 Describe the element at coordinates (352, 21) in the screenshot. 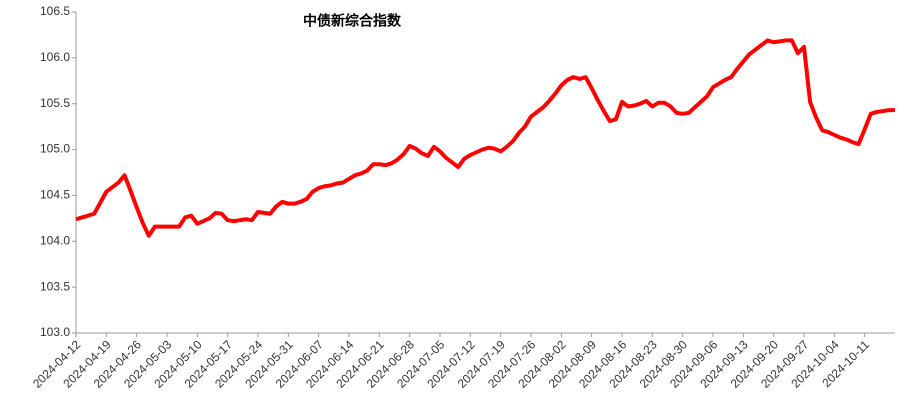

I see `chart-title: 中债新综合指数` at that location.